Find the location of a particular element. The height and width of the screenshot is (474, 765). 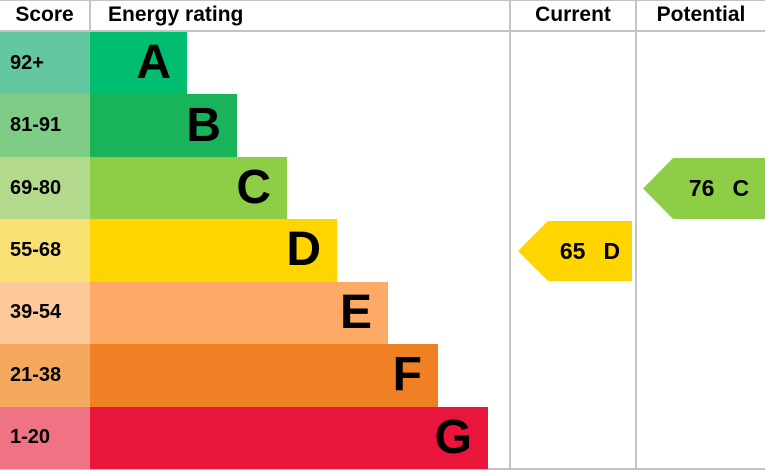

band-letter: G is located at coordinates (453, 437).